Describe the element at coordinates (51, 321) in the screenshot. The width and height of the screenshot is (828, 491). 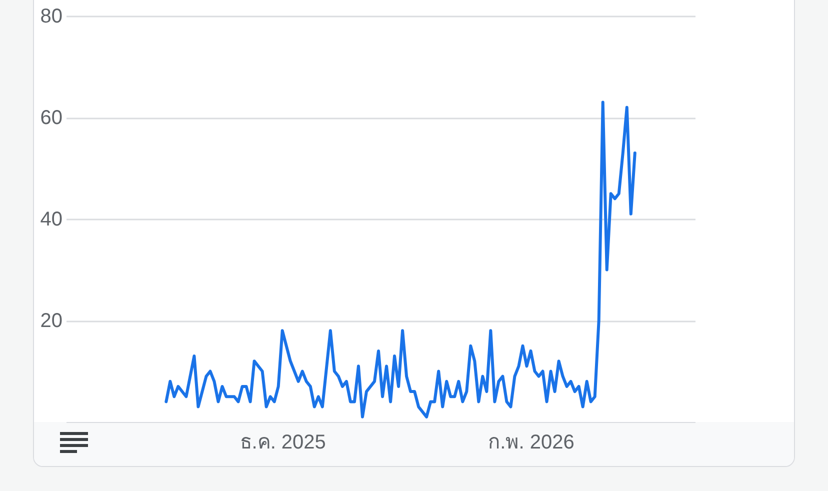
I see `y-tick-label: 20` at that location.